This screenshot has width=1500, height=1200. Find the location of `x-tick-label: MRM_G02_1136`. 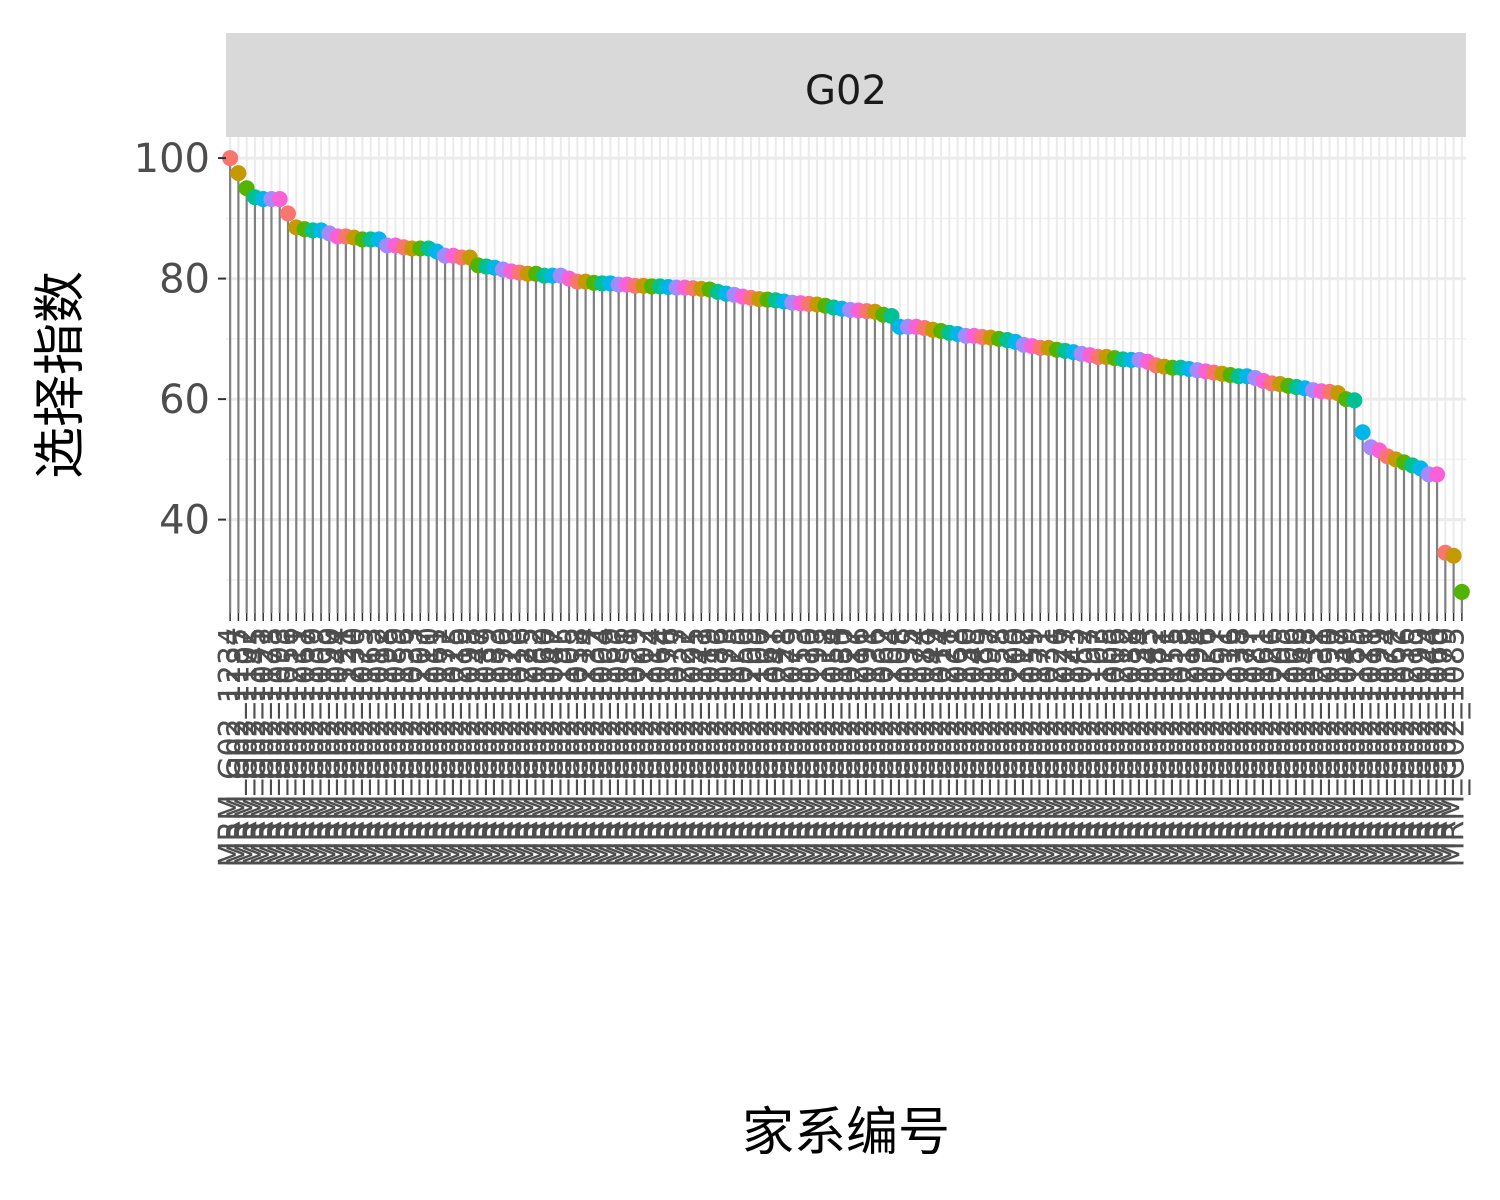

x-tick-label: MRM_G02_1136 is located at coordinates (875, 747).